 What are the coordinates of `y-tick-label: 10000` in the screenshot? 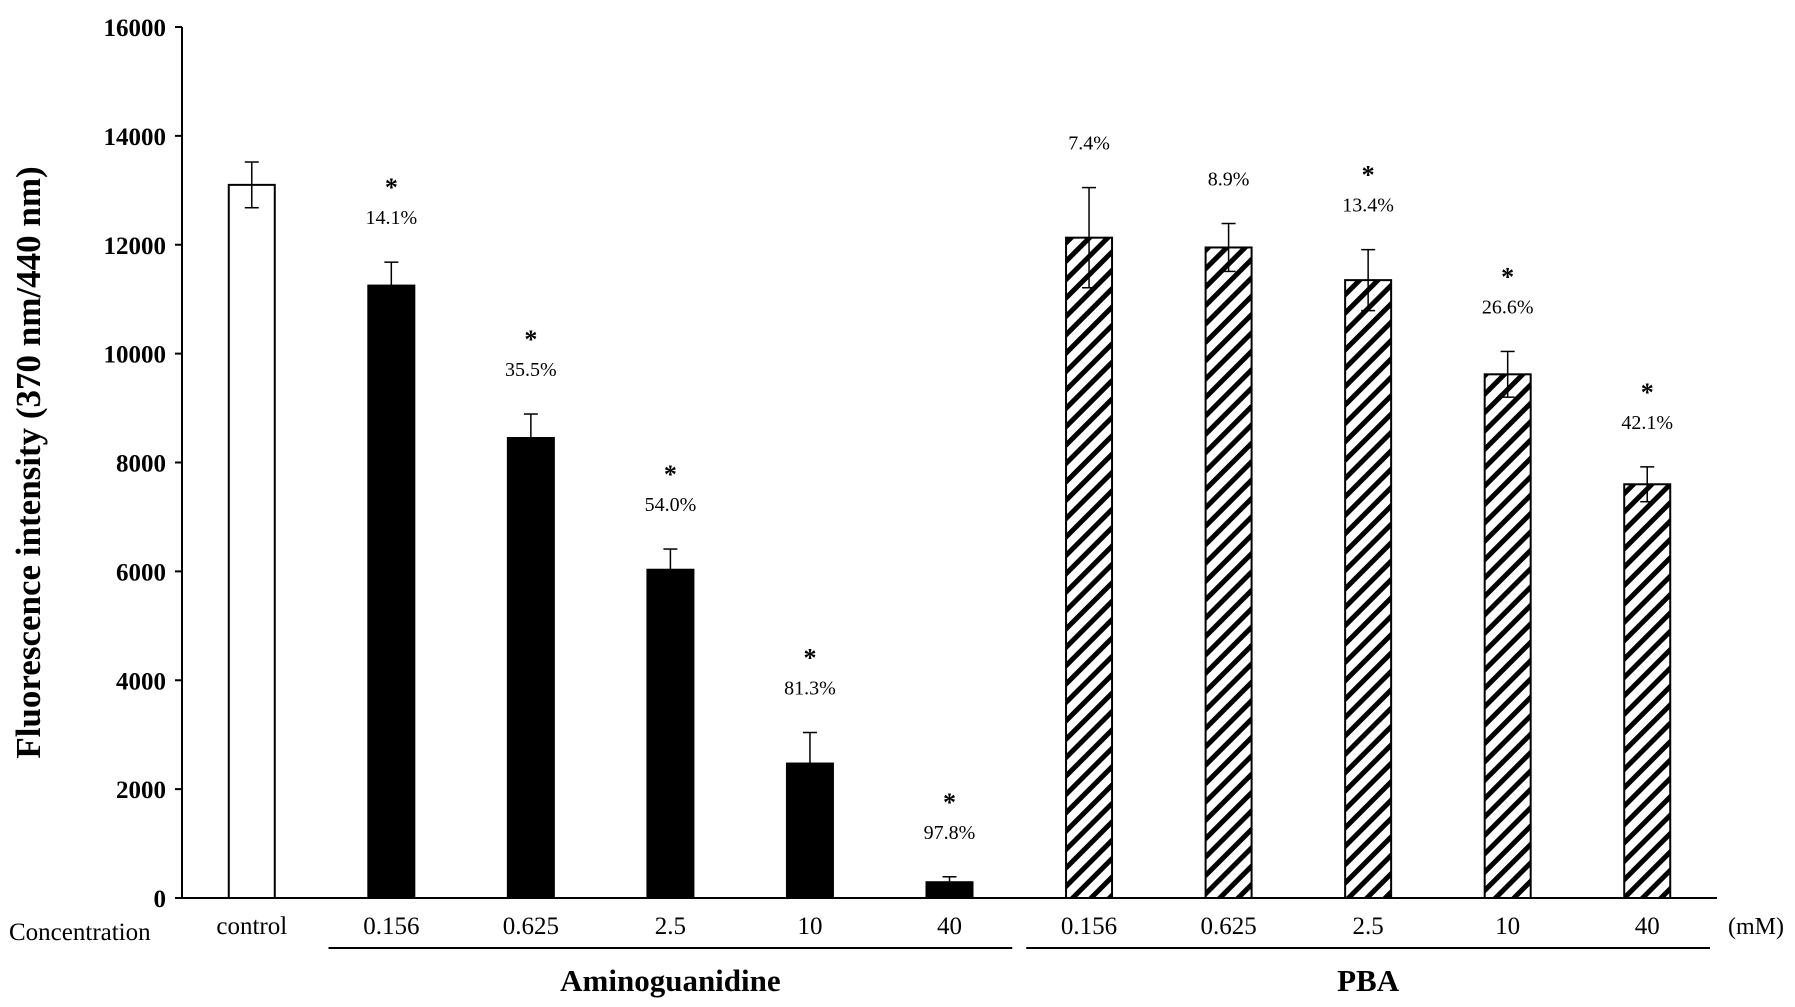 It's located at (135, 355).